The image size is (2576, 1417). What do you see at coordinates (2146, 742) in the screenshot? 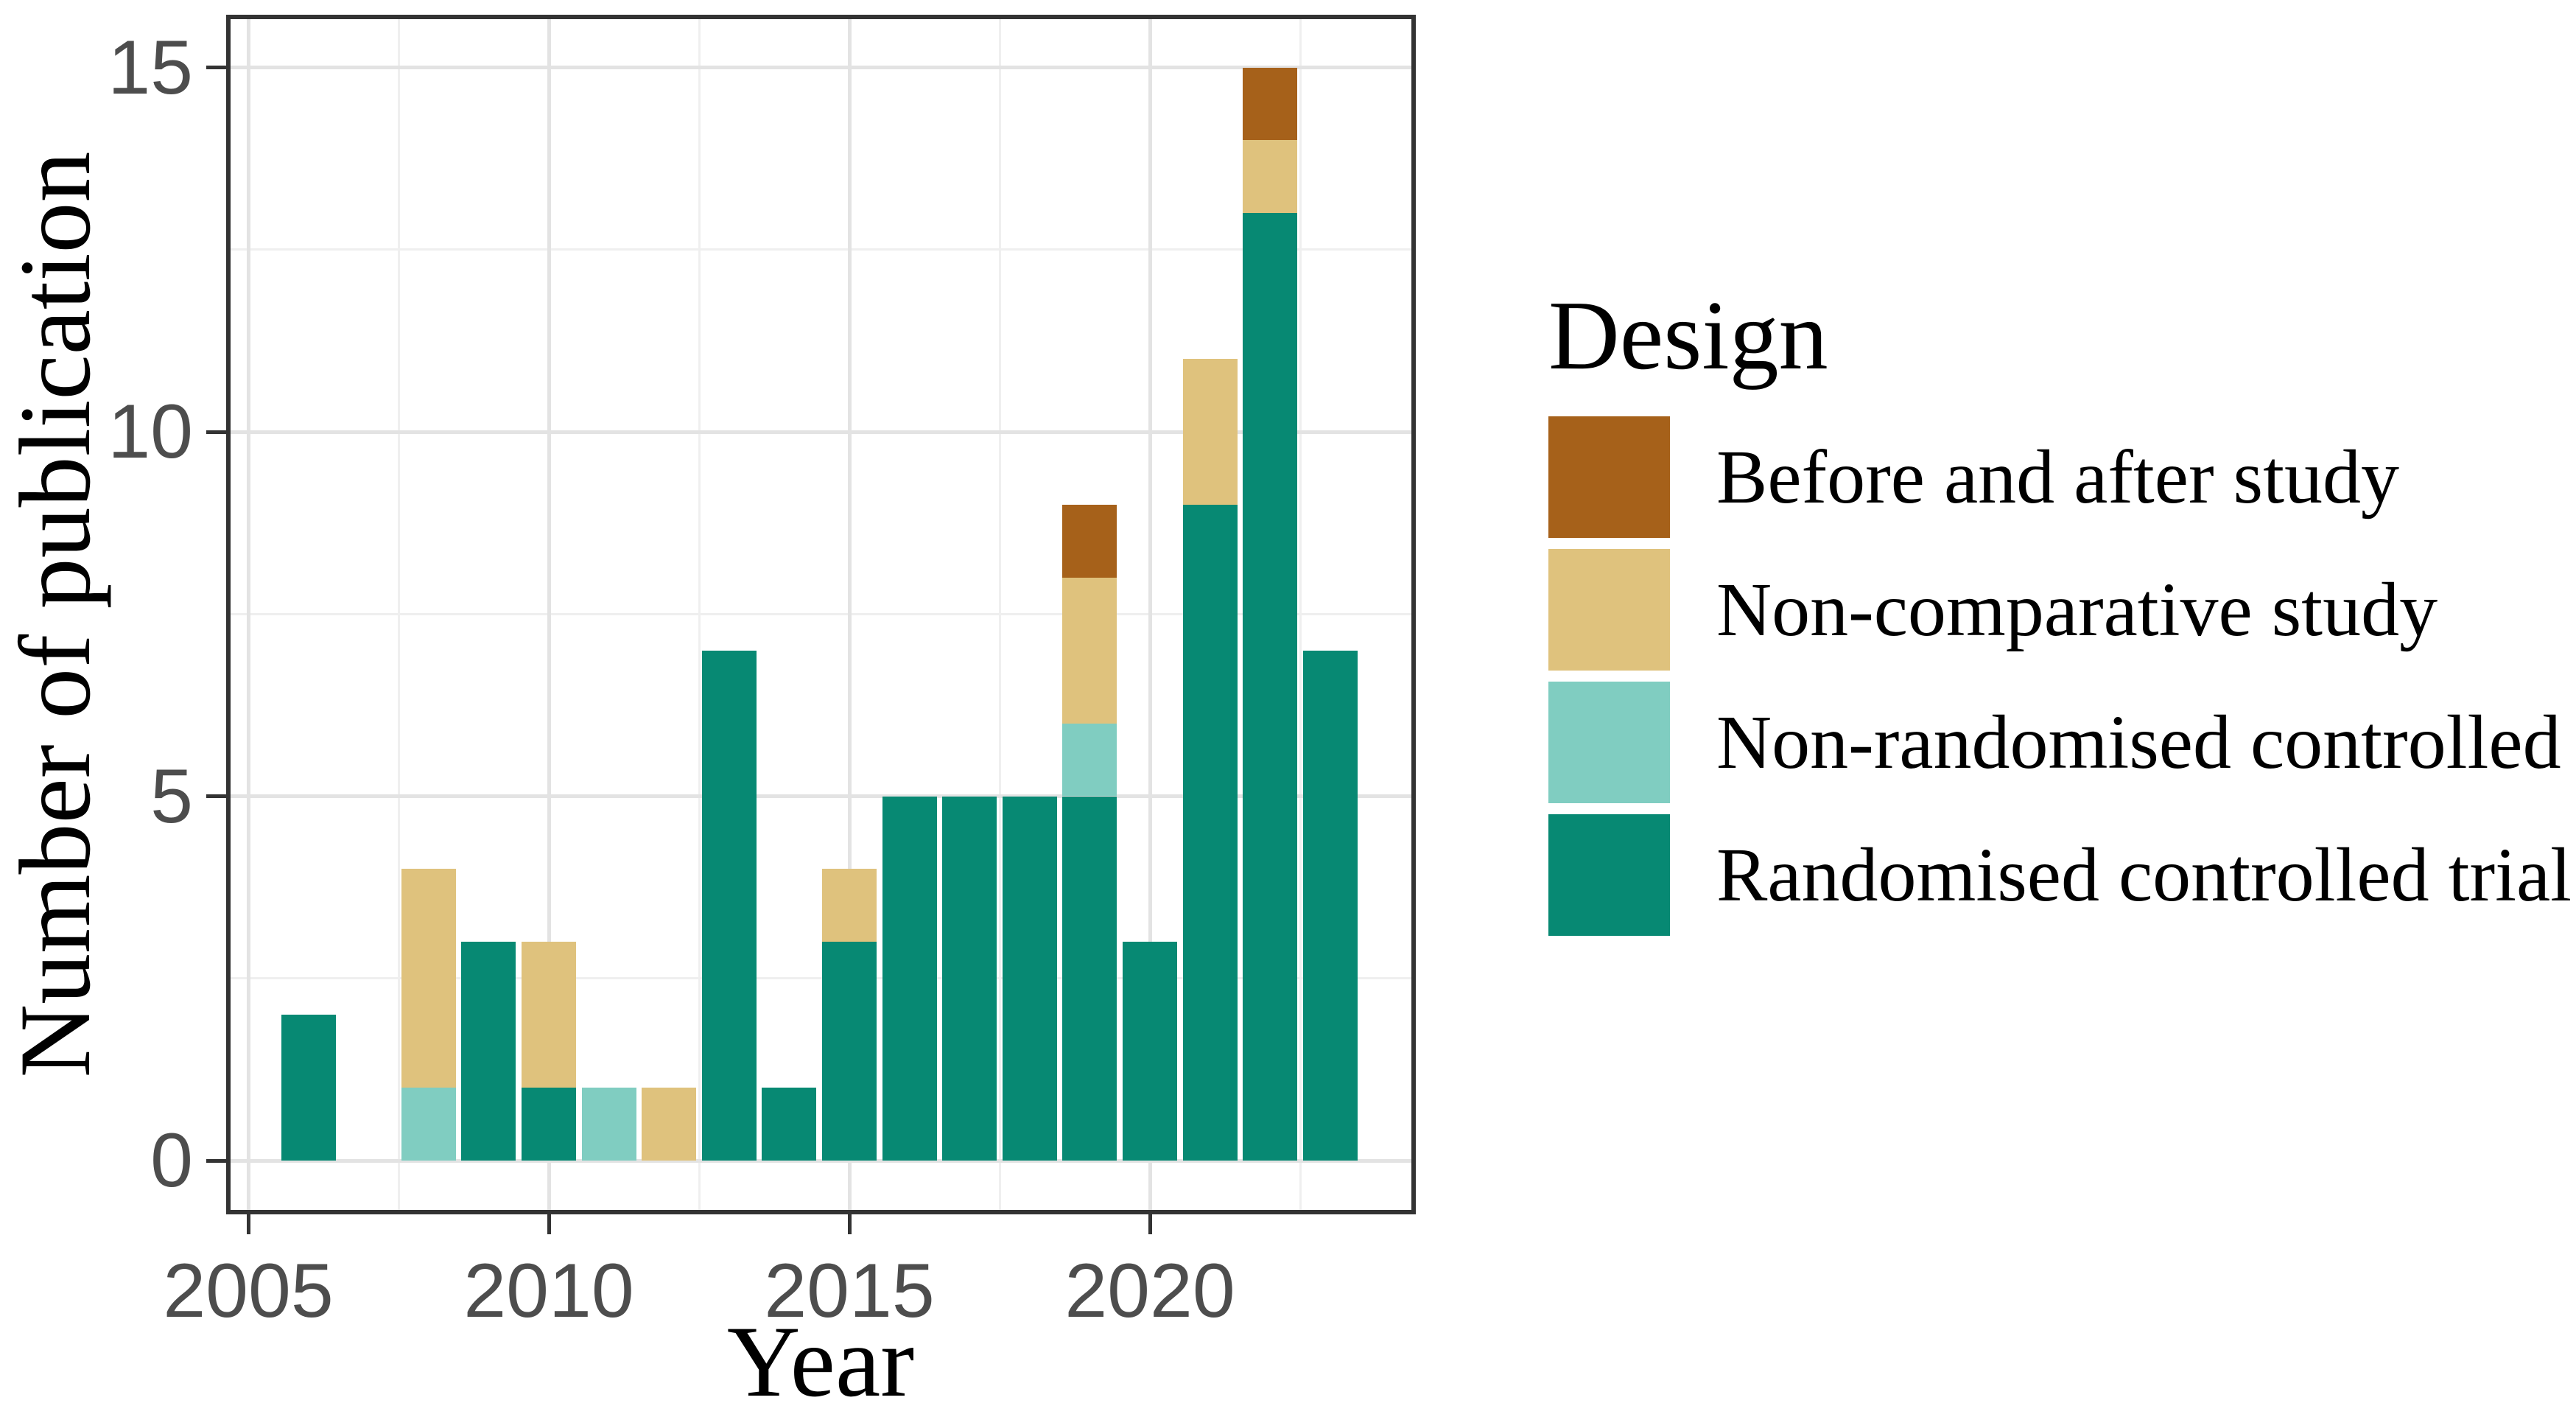
I see `legend-label: Non-randomised controlled trial` at bounding box center [2146, 742].